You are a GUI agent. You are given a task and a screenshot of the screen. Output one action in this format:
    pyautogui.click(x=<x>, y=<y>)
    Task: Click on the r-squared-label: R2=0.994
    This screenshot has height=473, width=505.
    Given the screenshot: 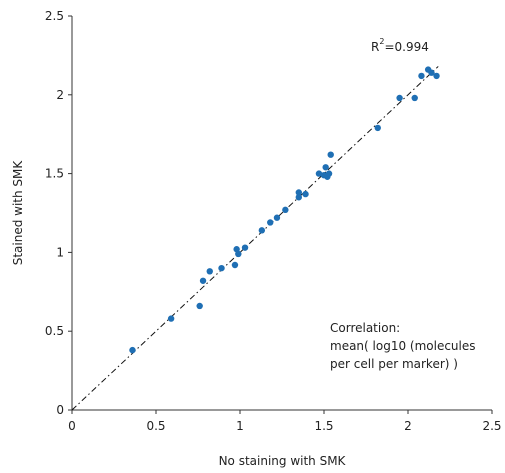 What is the action you would take?
    pyautogui.click(x=400, y=45)
    